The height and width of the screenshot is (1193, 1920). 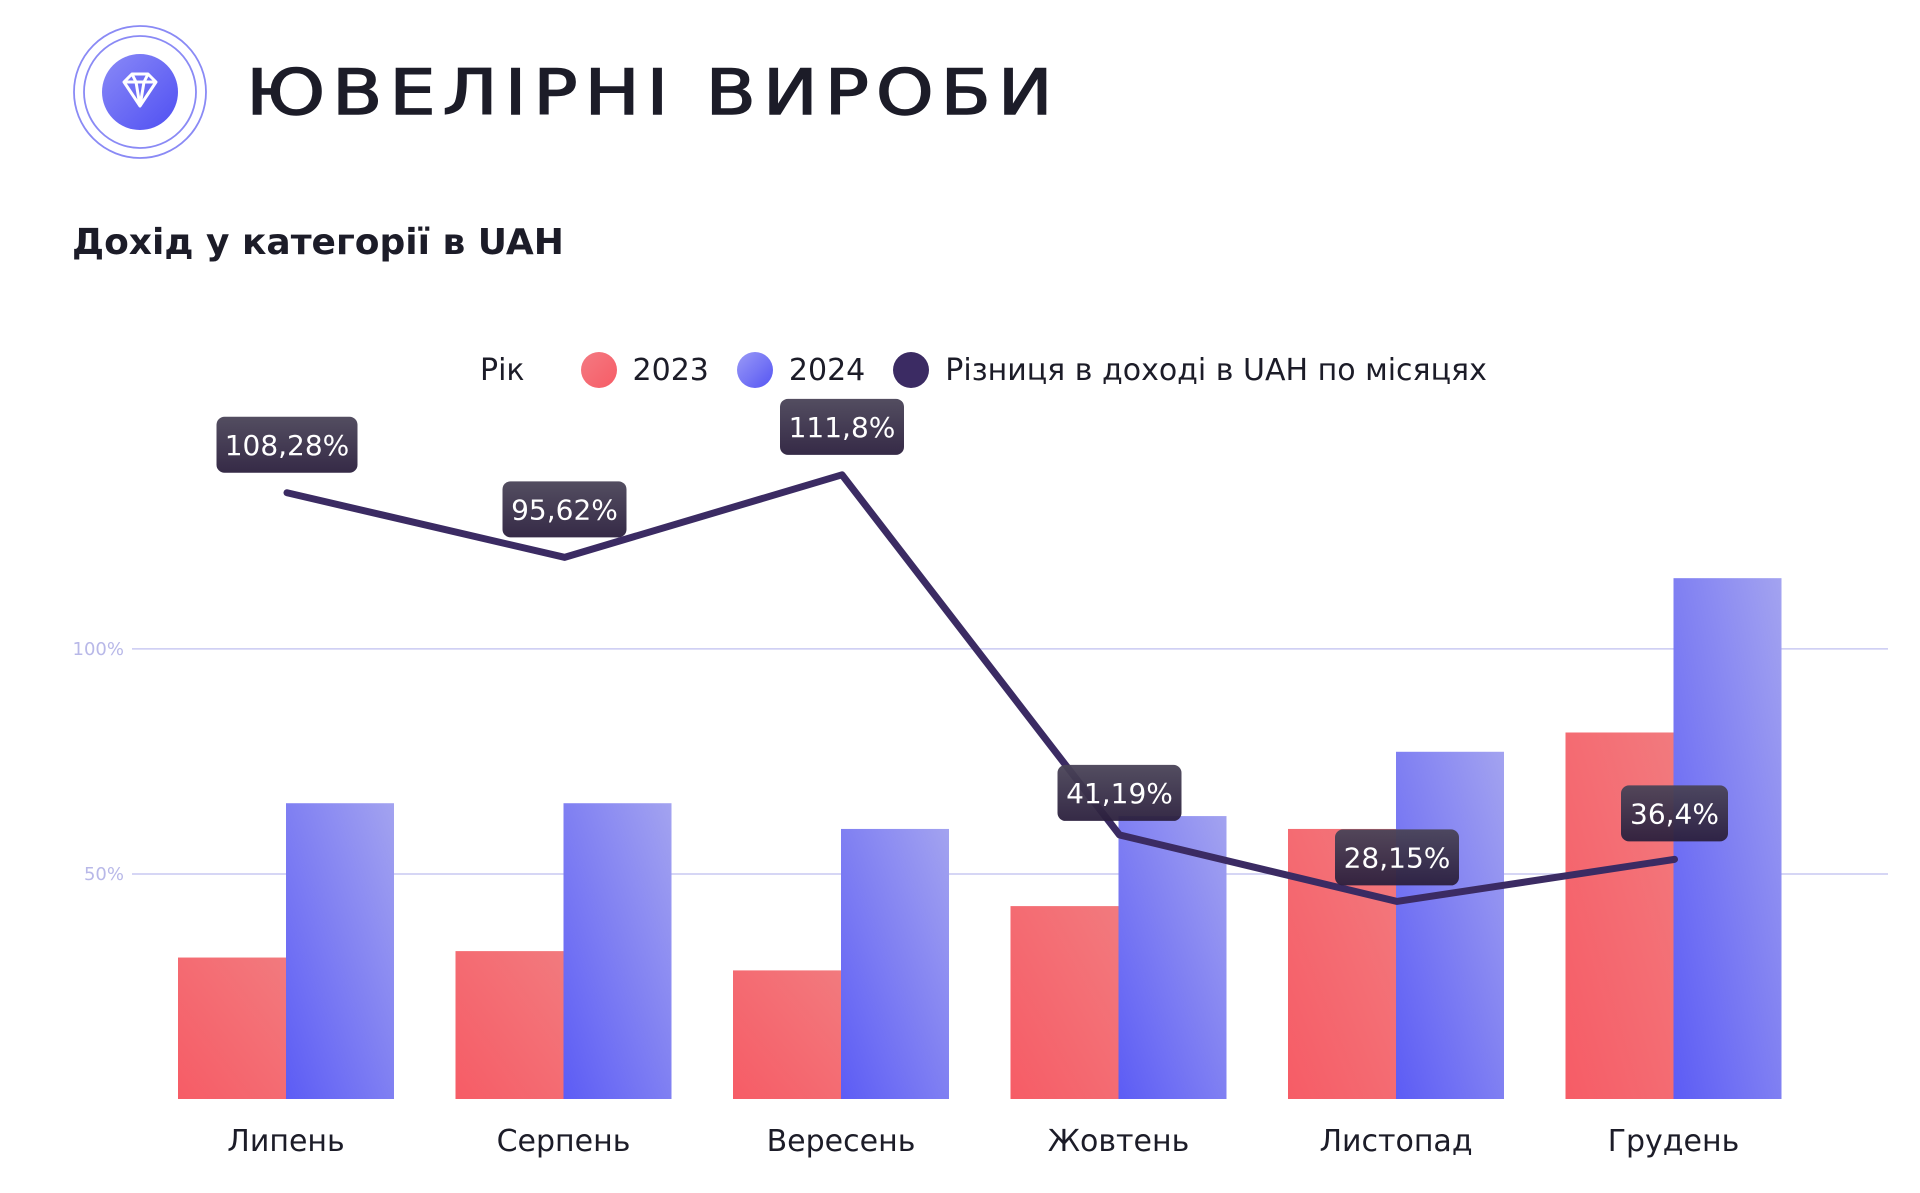 I want to click on data-label: 111,8%, so click(x=842, y=427).